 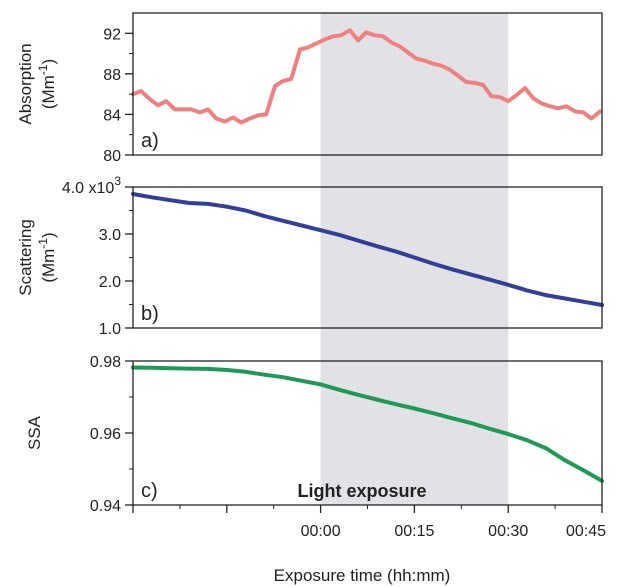 I want to click on y-tick-label: 0.94, so click(x=105, y=506).